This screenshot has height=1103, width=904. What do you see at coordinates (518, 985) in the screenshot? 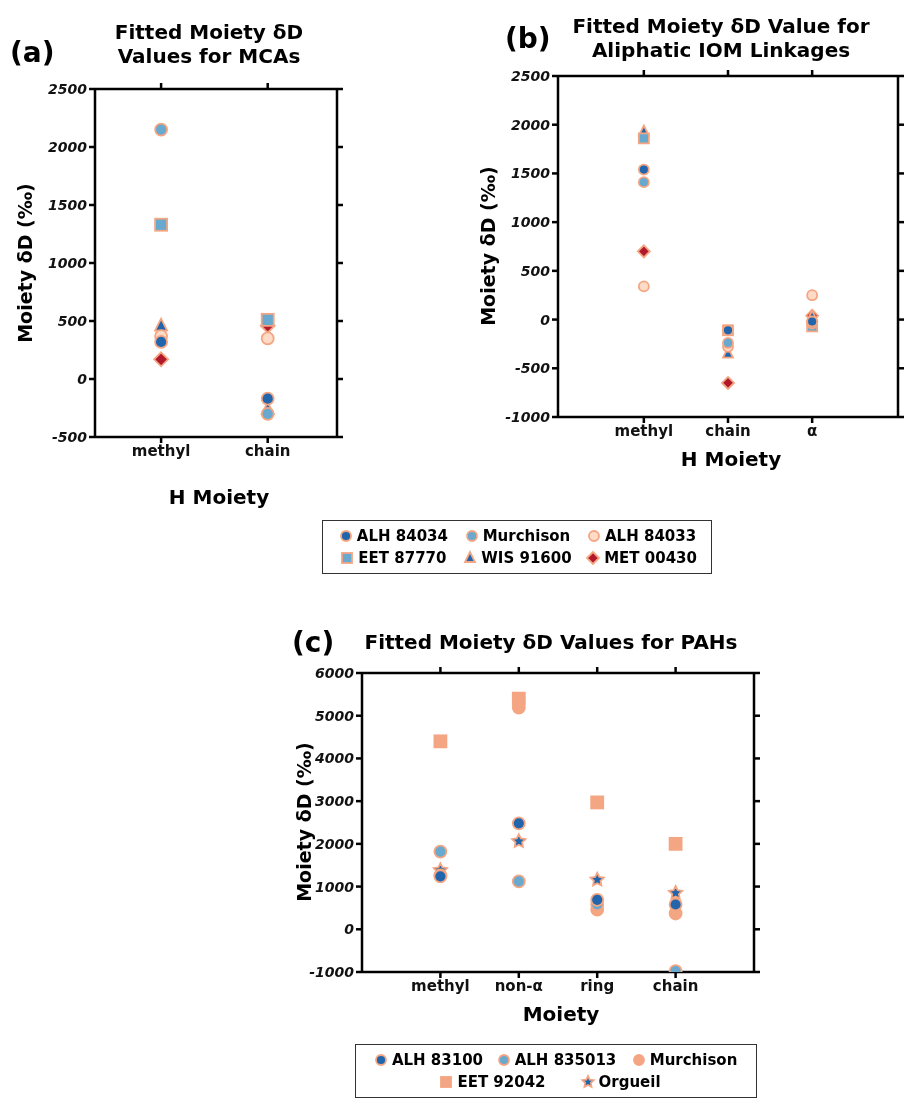
I see `x-tick-label: non-α` at bounding box center [518, 985].